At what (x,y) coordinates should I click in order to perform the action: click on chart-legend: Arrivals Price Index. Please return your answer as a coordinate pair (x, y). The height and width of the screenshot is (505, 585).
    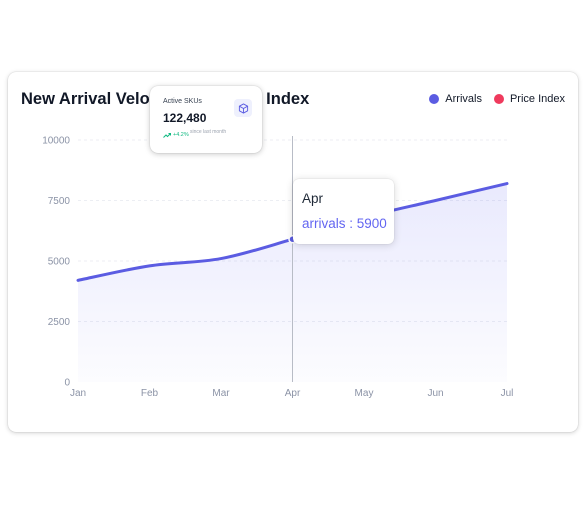
    Looking at the image, I should click on (491, 99).